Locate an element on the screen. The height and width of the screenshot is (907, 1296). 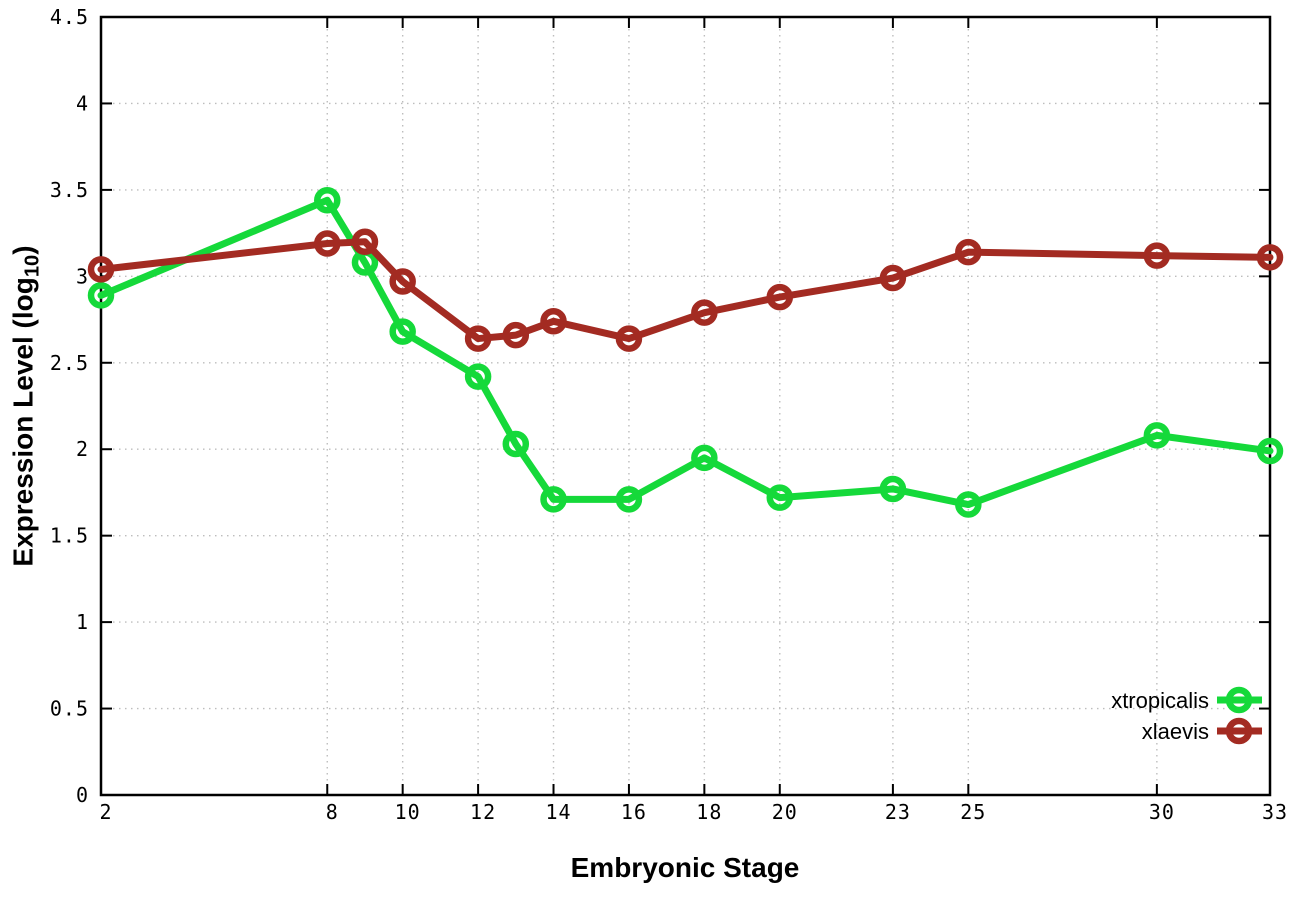
y-tick-label: 0.5 is located at coordinates (69, 709).